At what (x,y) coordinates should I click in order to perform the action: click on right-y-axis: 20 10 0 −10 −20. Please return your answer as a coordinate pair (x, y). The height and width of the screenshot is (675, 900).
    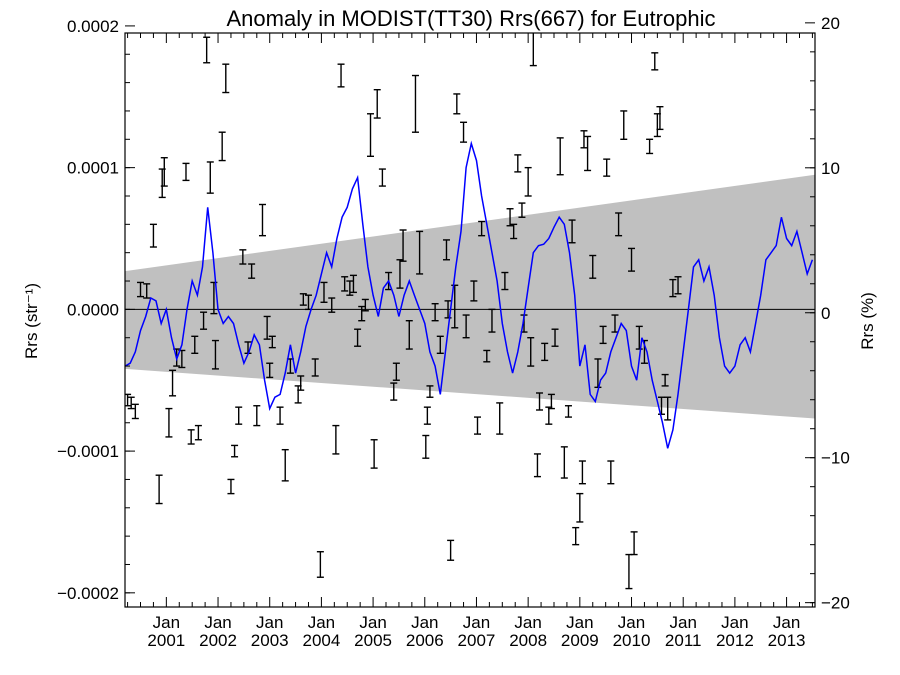
    Looking at the image, I should click on (827, 313).